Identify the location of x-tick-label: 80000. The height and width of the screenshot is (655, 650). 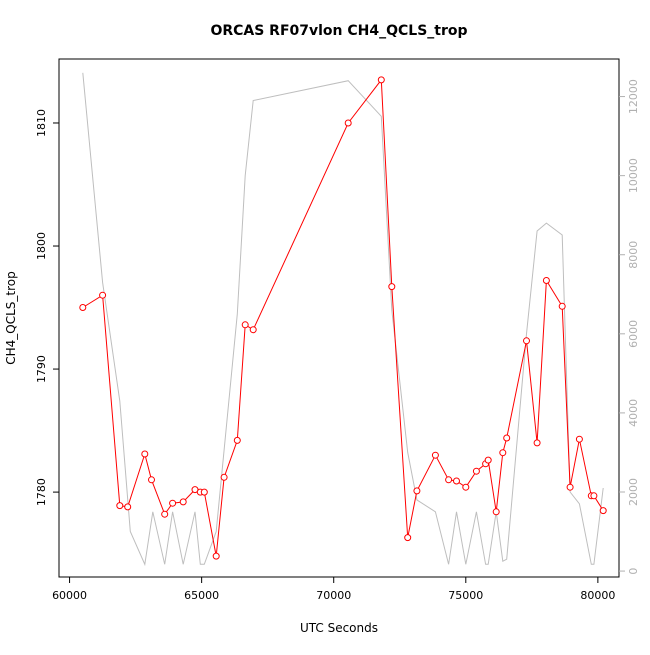
(597, 595).